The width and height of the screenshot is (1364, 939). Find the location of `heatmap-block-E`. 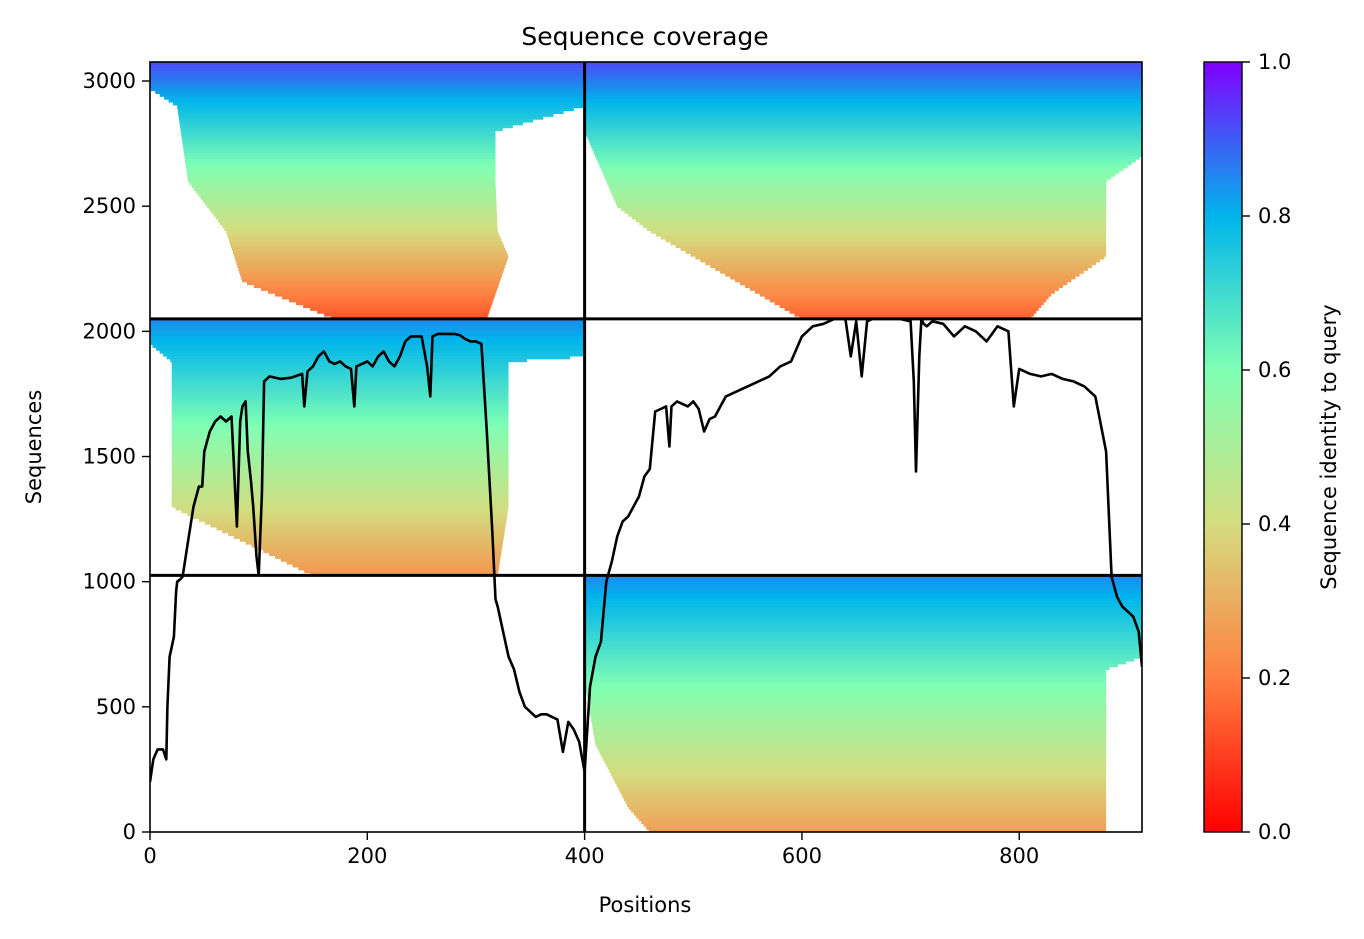

heatmap-block-E is located at coordinates (863, 703).